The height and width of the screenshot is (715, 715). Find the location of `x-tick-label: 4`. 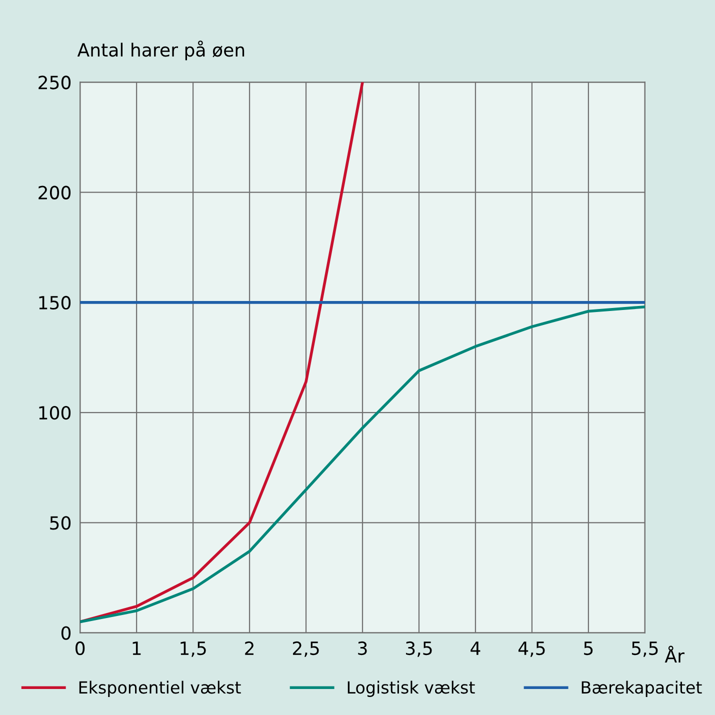

x-tick-label: 4 is located at coordinates (475, 648).